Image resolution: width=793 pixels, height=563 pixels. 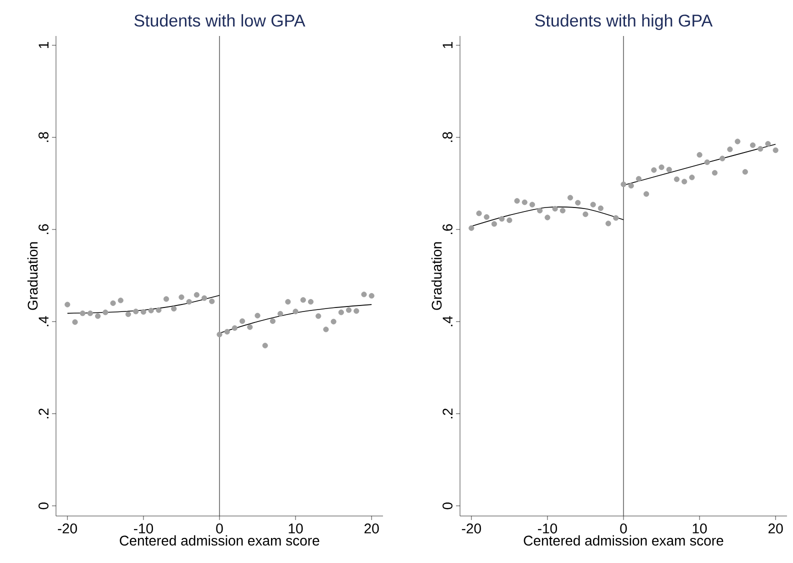 I want to click on chart-title: Students with high GPA, so click(x=624, y=22).